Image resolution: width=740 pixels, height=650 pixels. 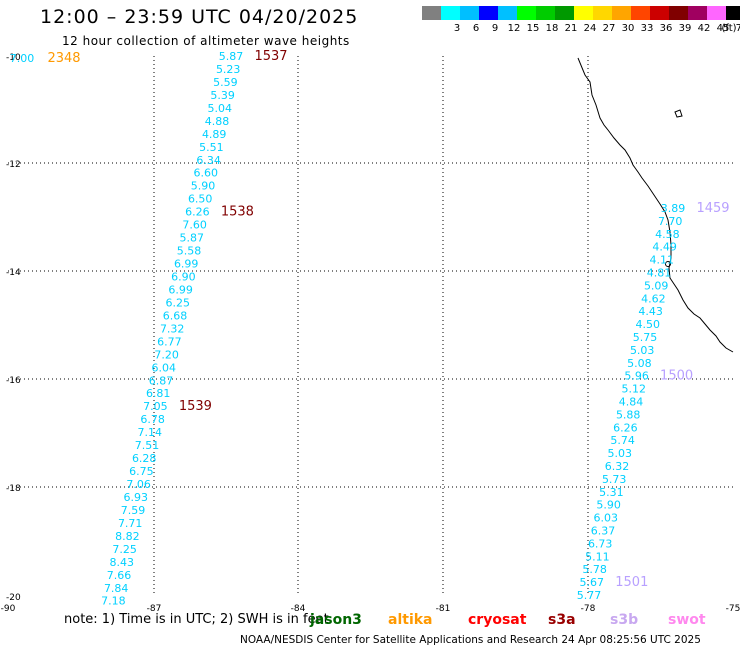 What do you see at coordinates (154, 609) in the screenshot?
I see `lon-tick-label: -87` at bounding box center [154, 609].